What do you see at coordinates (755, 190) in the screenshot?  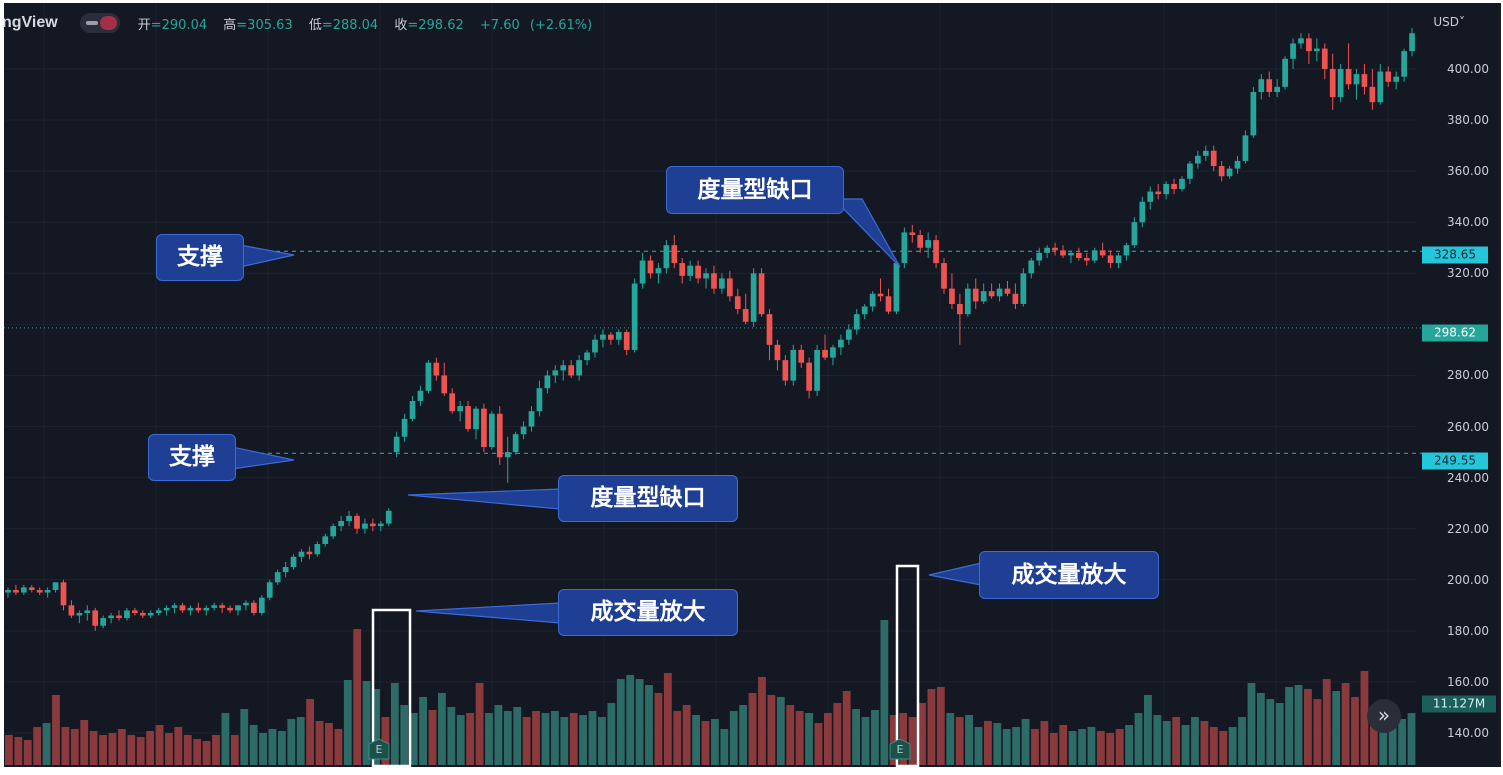 I see `measuring-gap-label-top: 度量型缺口` at bounding box center [755, 190].